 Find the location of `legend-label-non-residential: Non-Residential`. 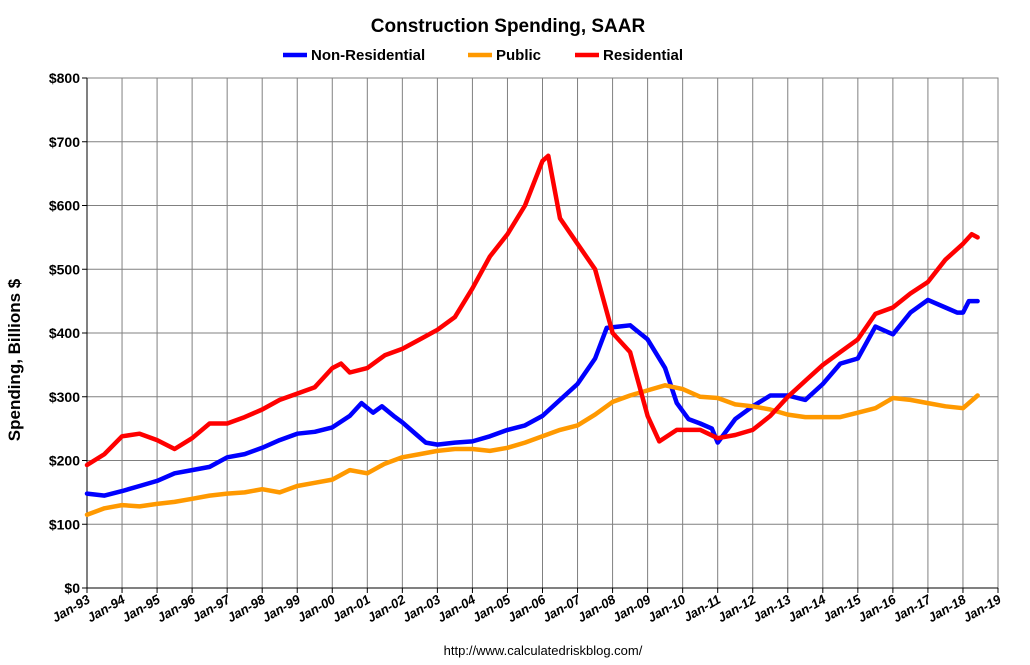

legend-label-non-residential: Non-Residential is located at coordinates (368, 55).